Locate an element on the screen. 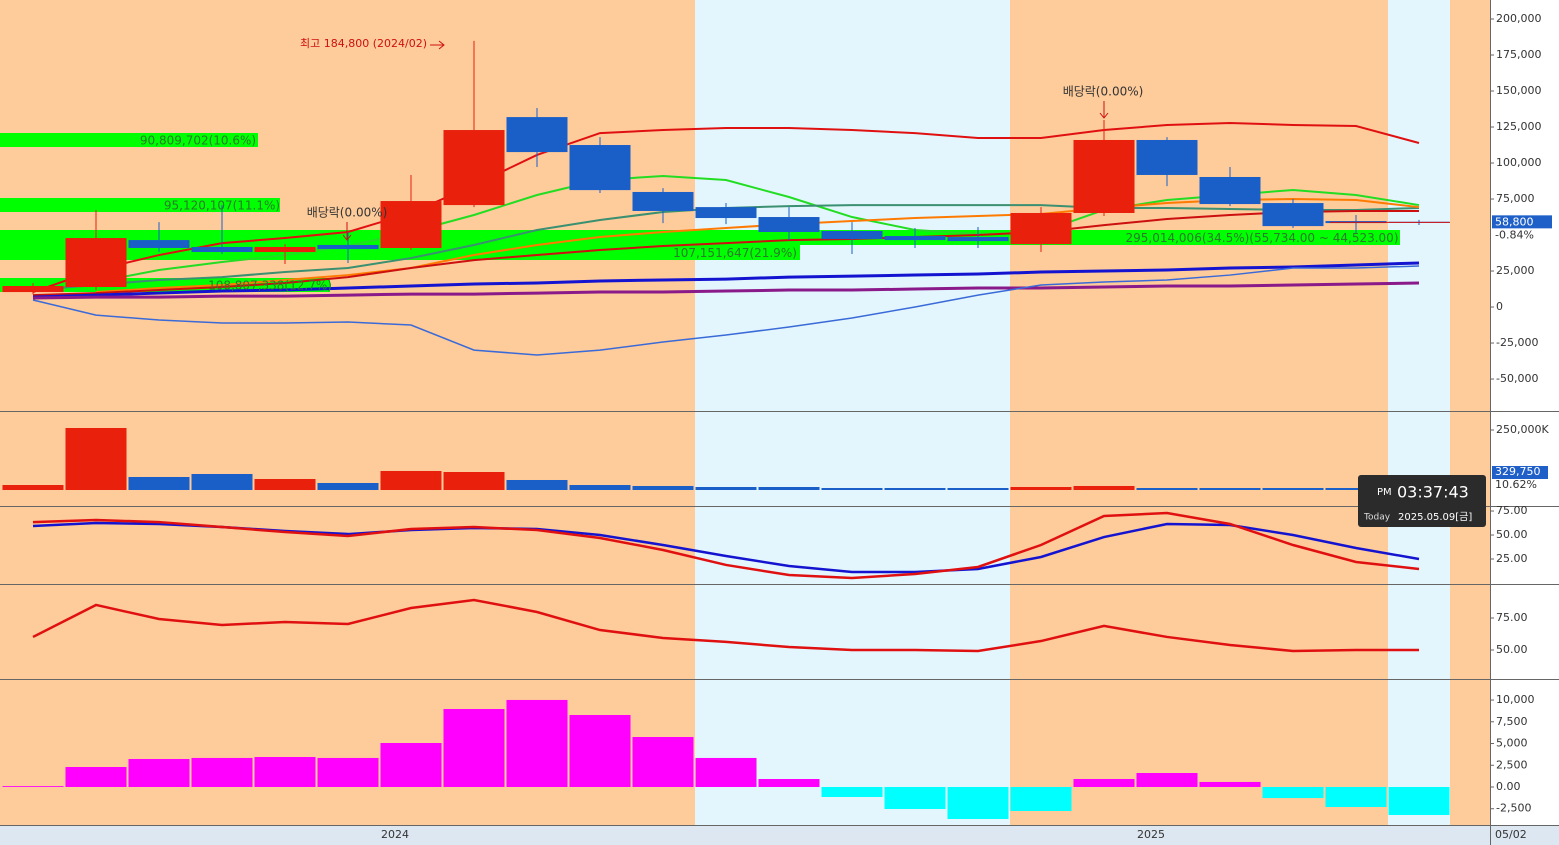  volume-profile-label: 108,807,338(12.7%) is located at coordinates (270, 286).